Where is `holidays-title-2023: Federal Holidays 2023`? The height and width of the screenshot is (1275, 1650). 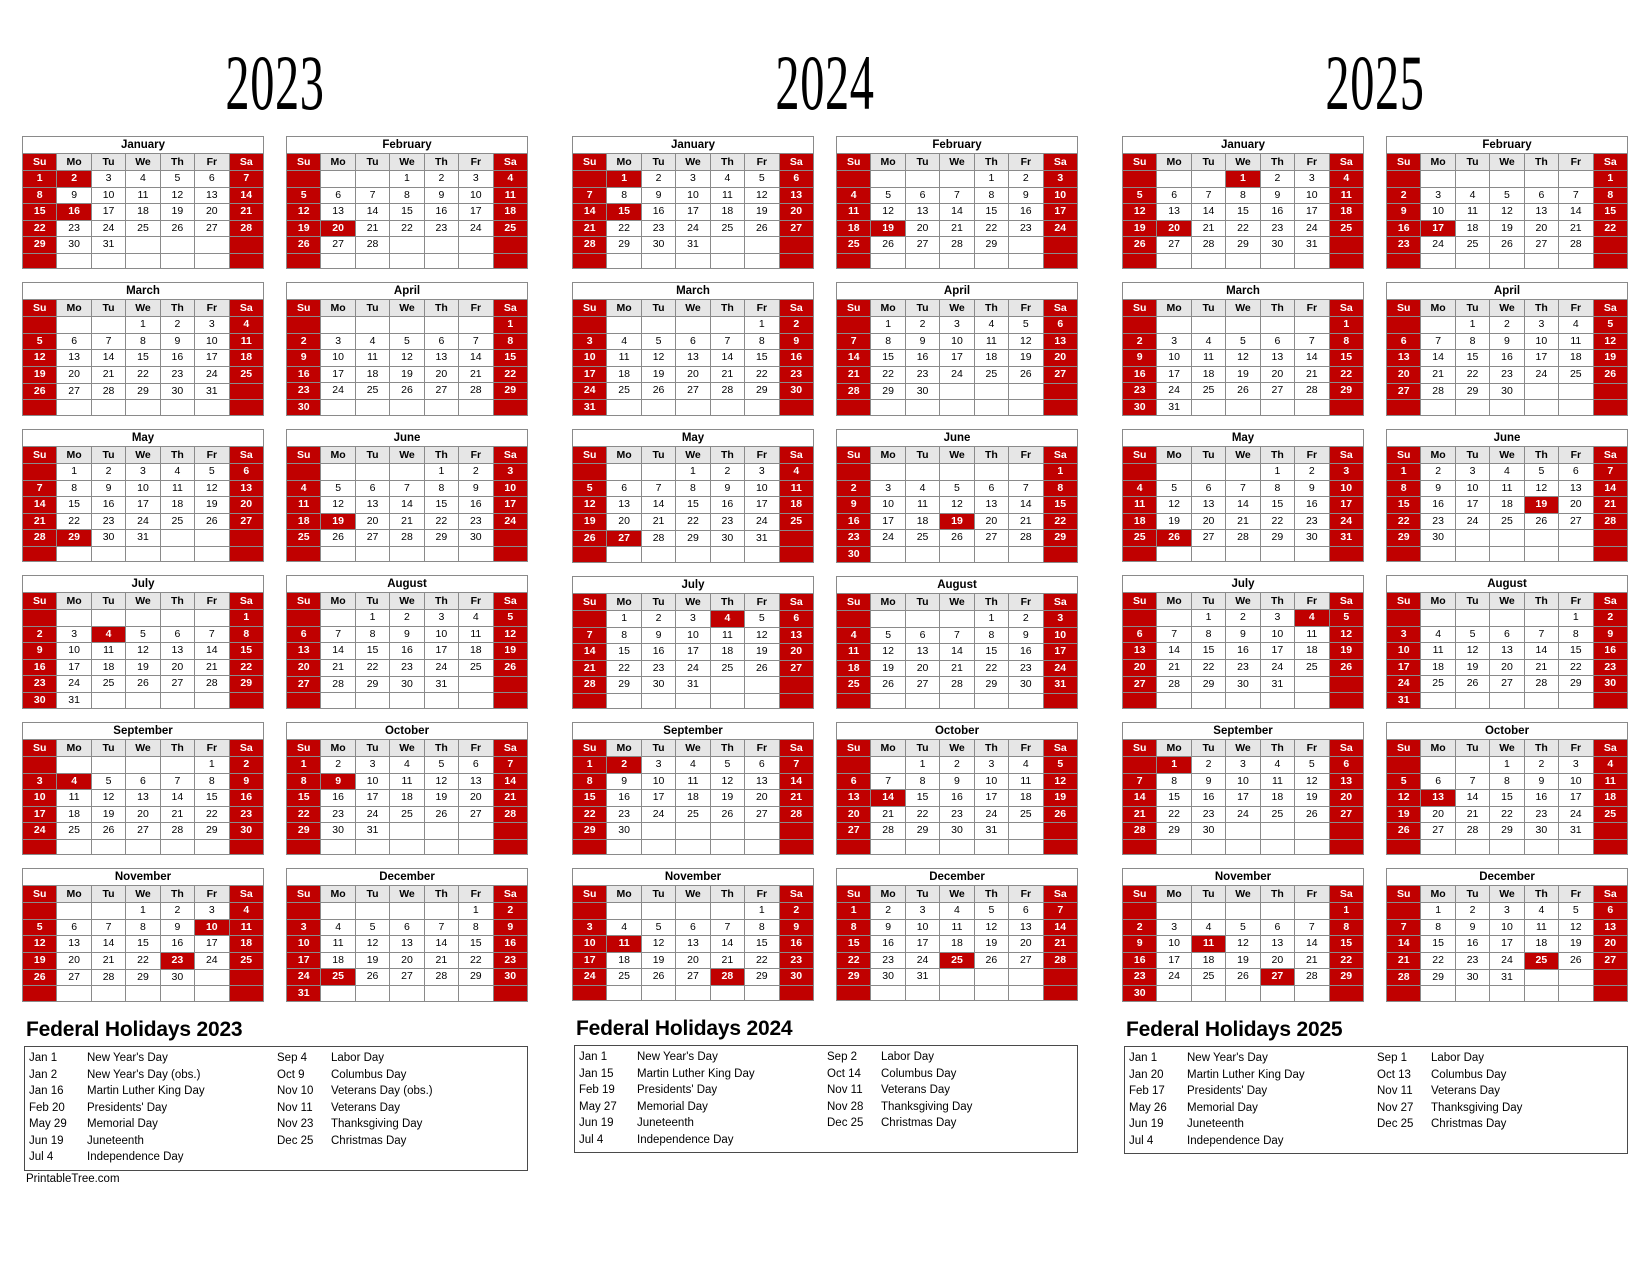
holidays-title-2023: Federal Holidays 2023 is located at coordinates (134, 1029).